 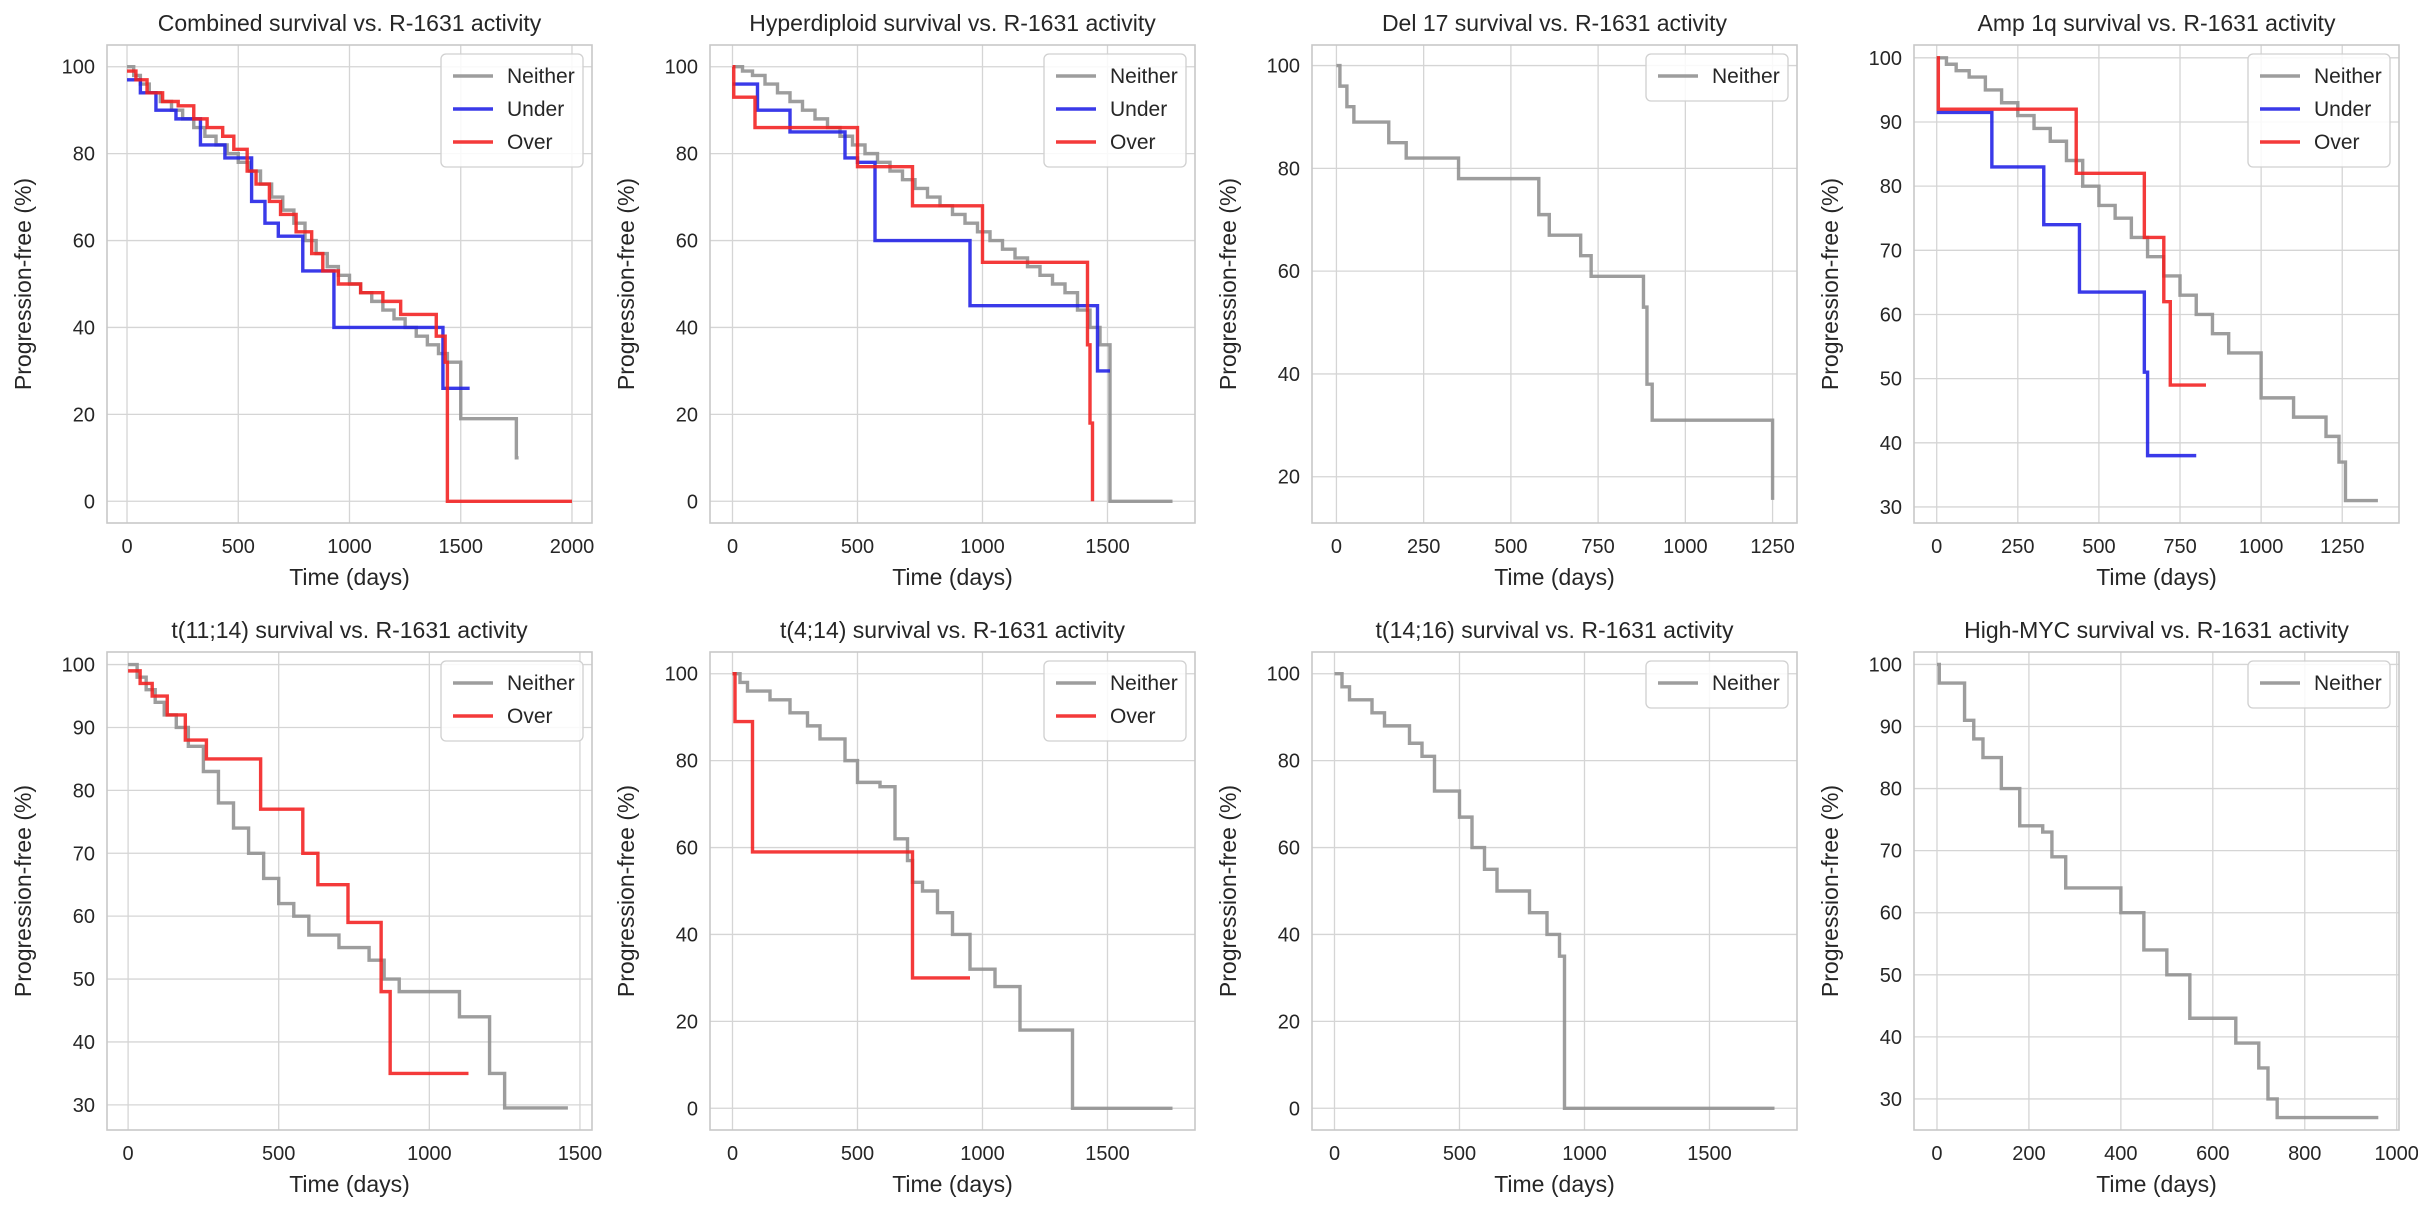 What do you see at coordinates (953, 630) in the screenshot?
I see `chart-title: t(4;14) survival vs. R-1631 activity` at bounding box center [953, 630].